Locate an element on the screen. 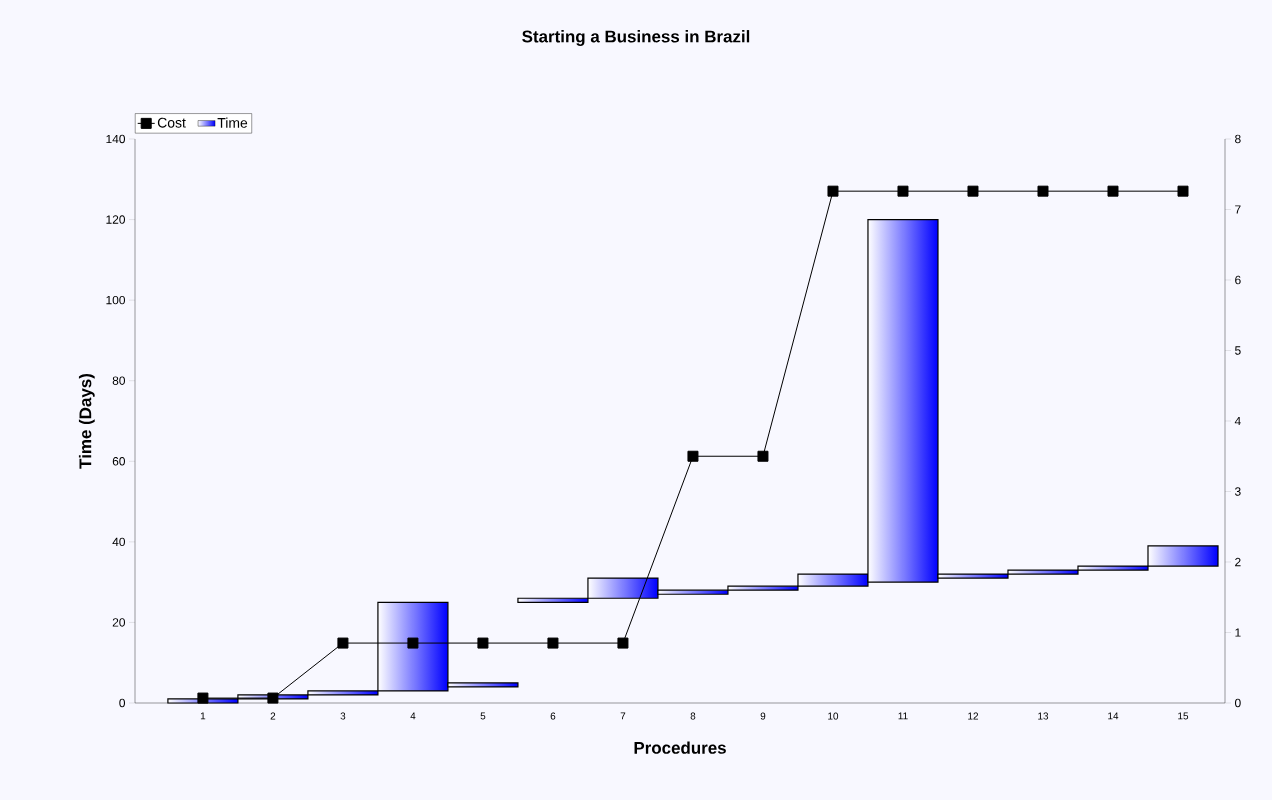  y2-tick-label: 4 is located at coordinates (1237, 421).